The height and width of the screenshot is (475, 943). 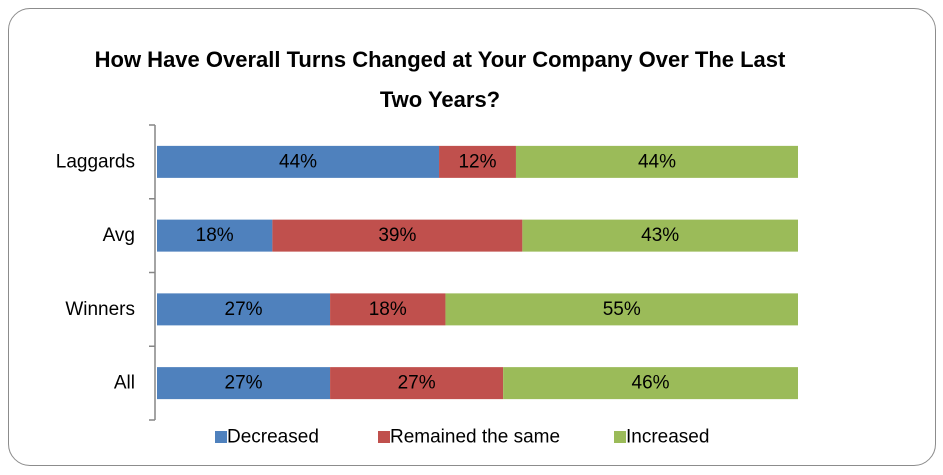 I want to click on data-label: 43%, so click(x=660, y=235).